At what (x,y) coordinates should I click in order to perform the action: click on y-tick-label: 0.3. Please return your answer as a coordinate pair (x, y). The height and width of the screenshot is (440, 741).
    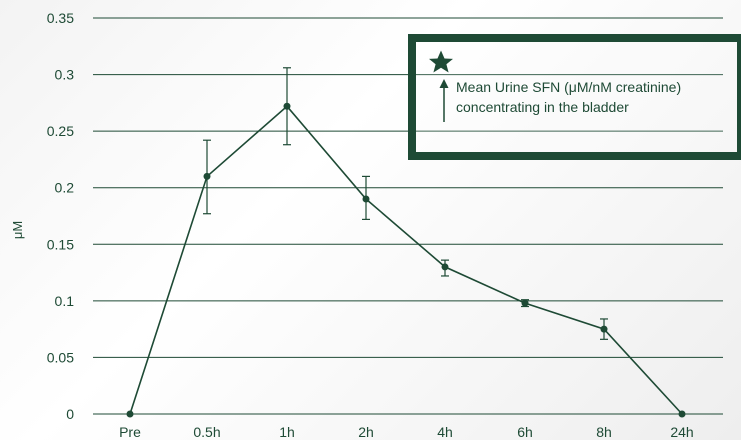
    Looking at the image, I should click on (65, 75).